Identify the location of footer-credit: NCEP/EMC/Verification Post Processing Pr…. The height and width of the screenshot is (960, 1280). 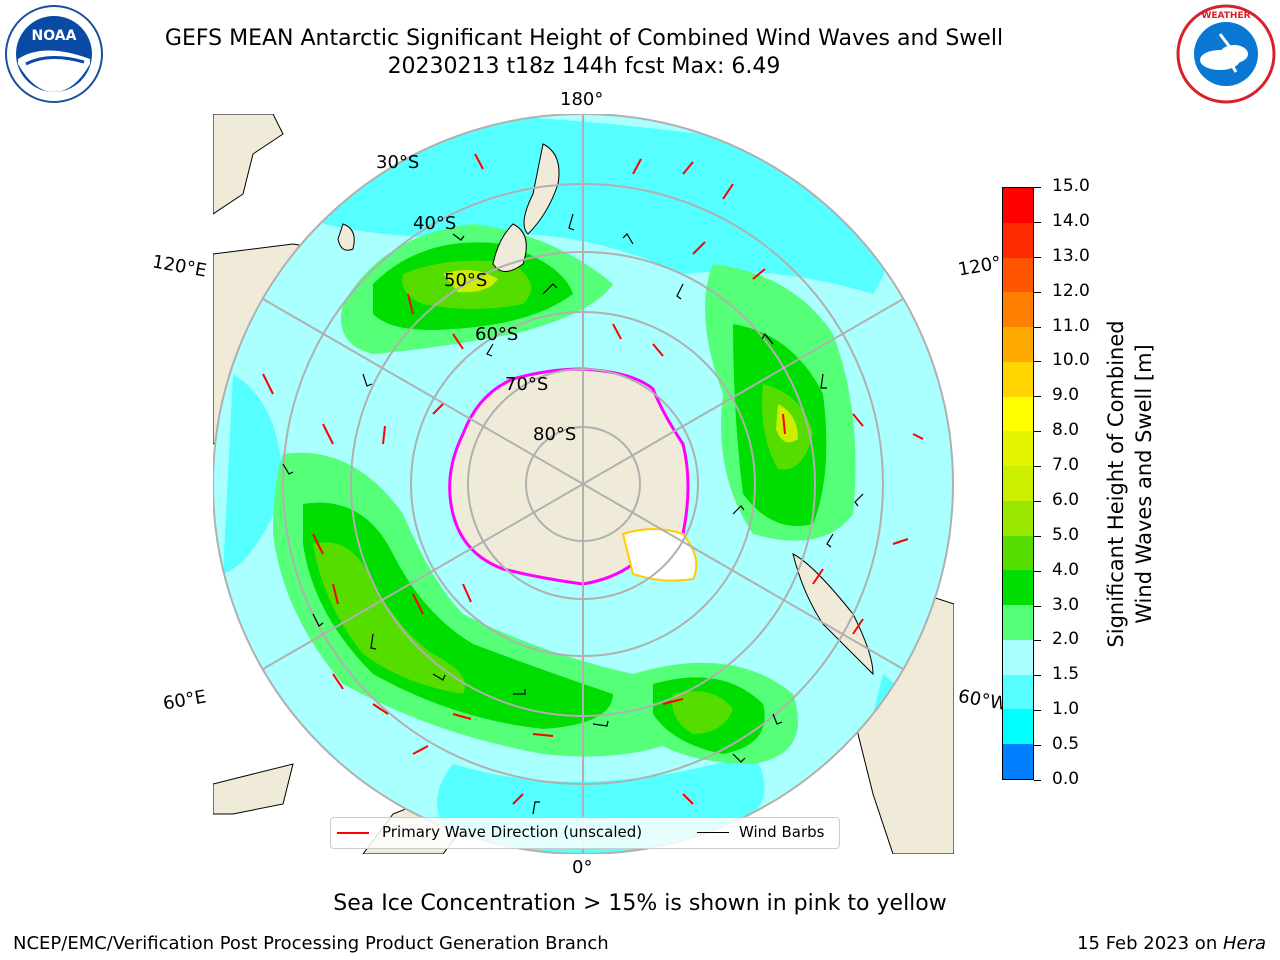
(311, 943).